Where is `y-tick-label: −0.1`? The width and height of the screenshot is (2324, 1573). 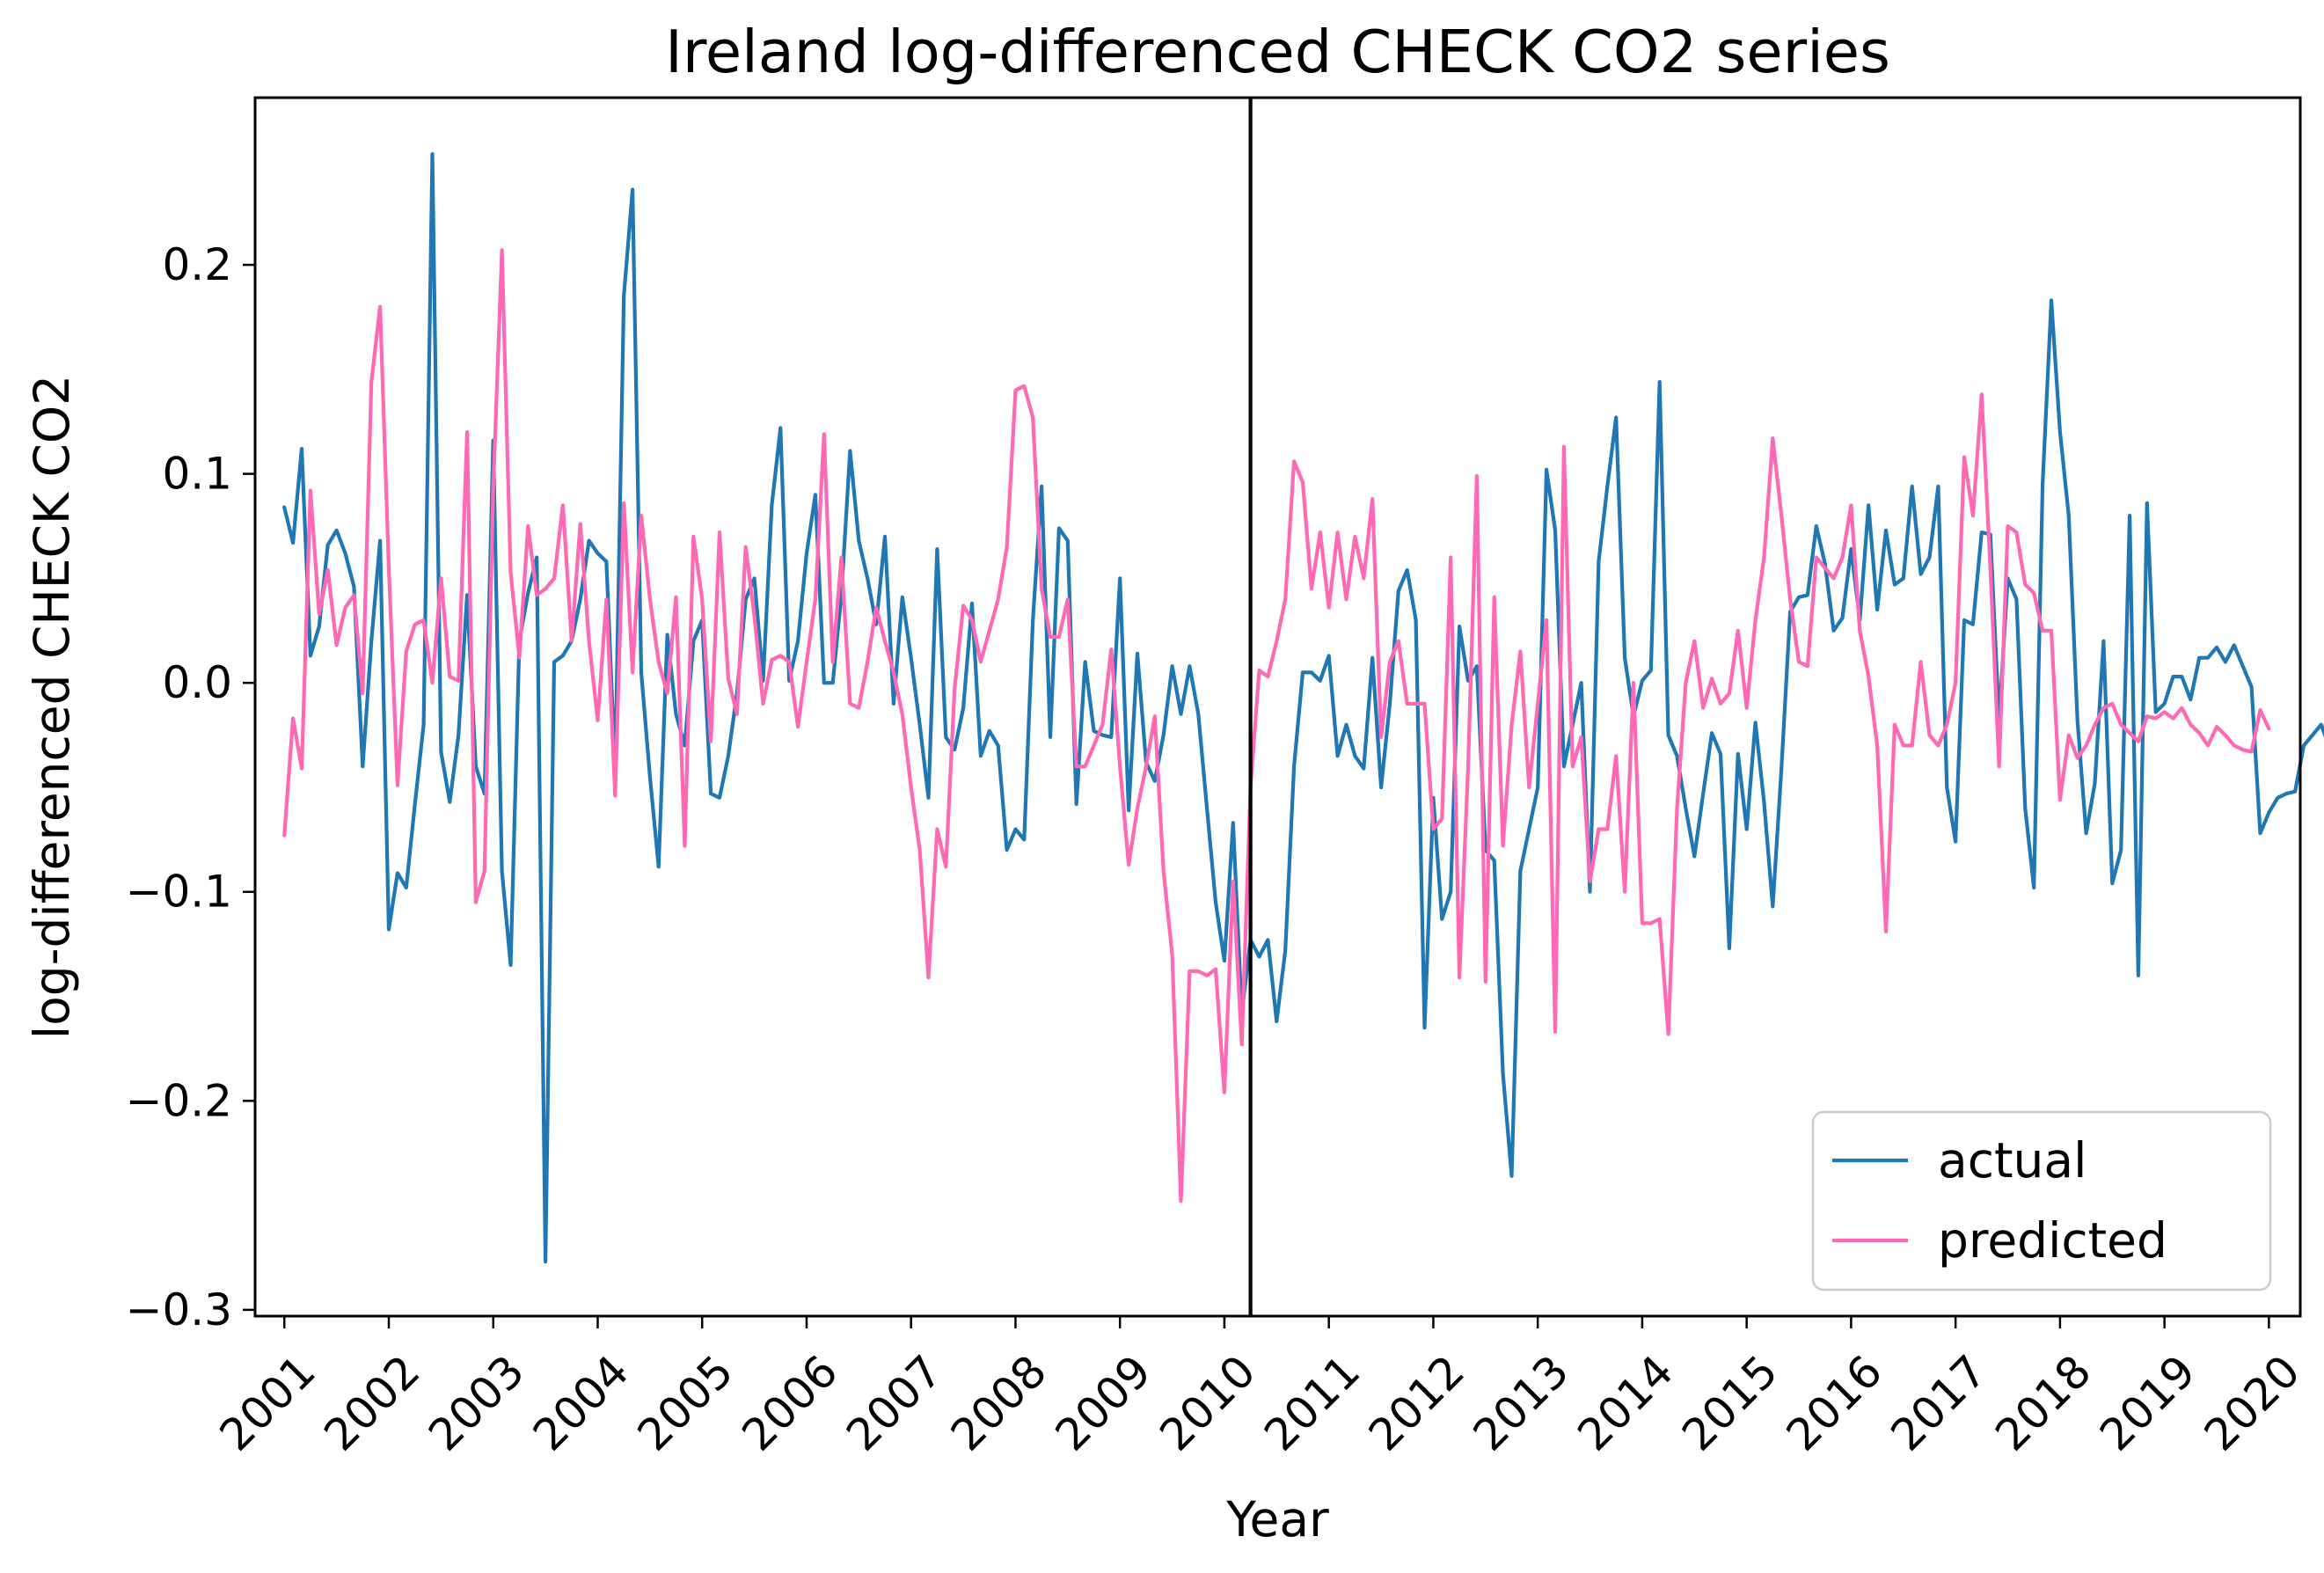
y-tick-label: −0.1 is located at coordinates (179, 892).